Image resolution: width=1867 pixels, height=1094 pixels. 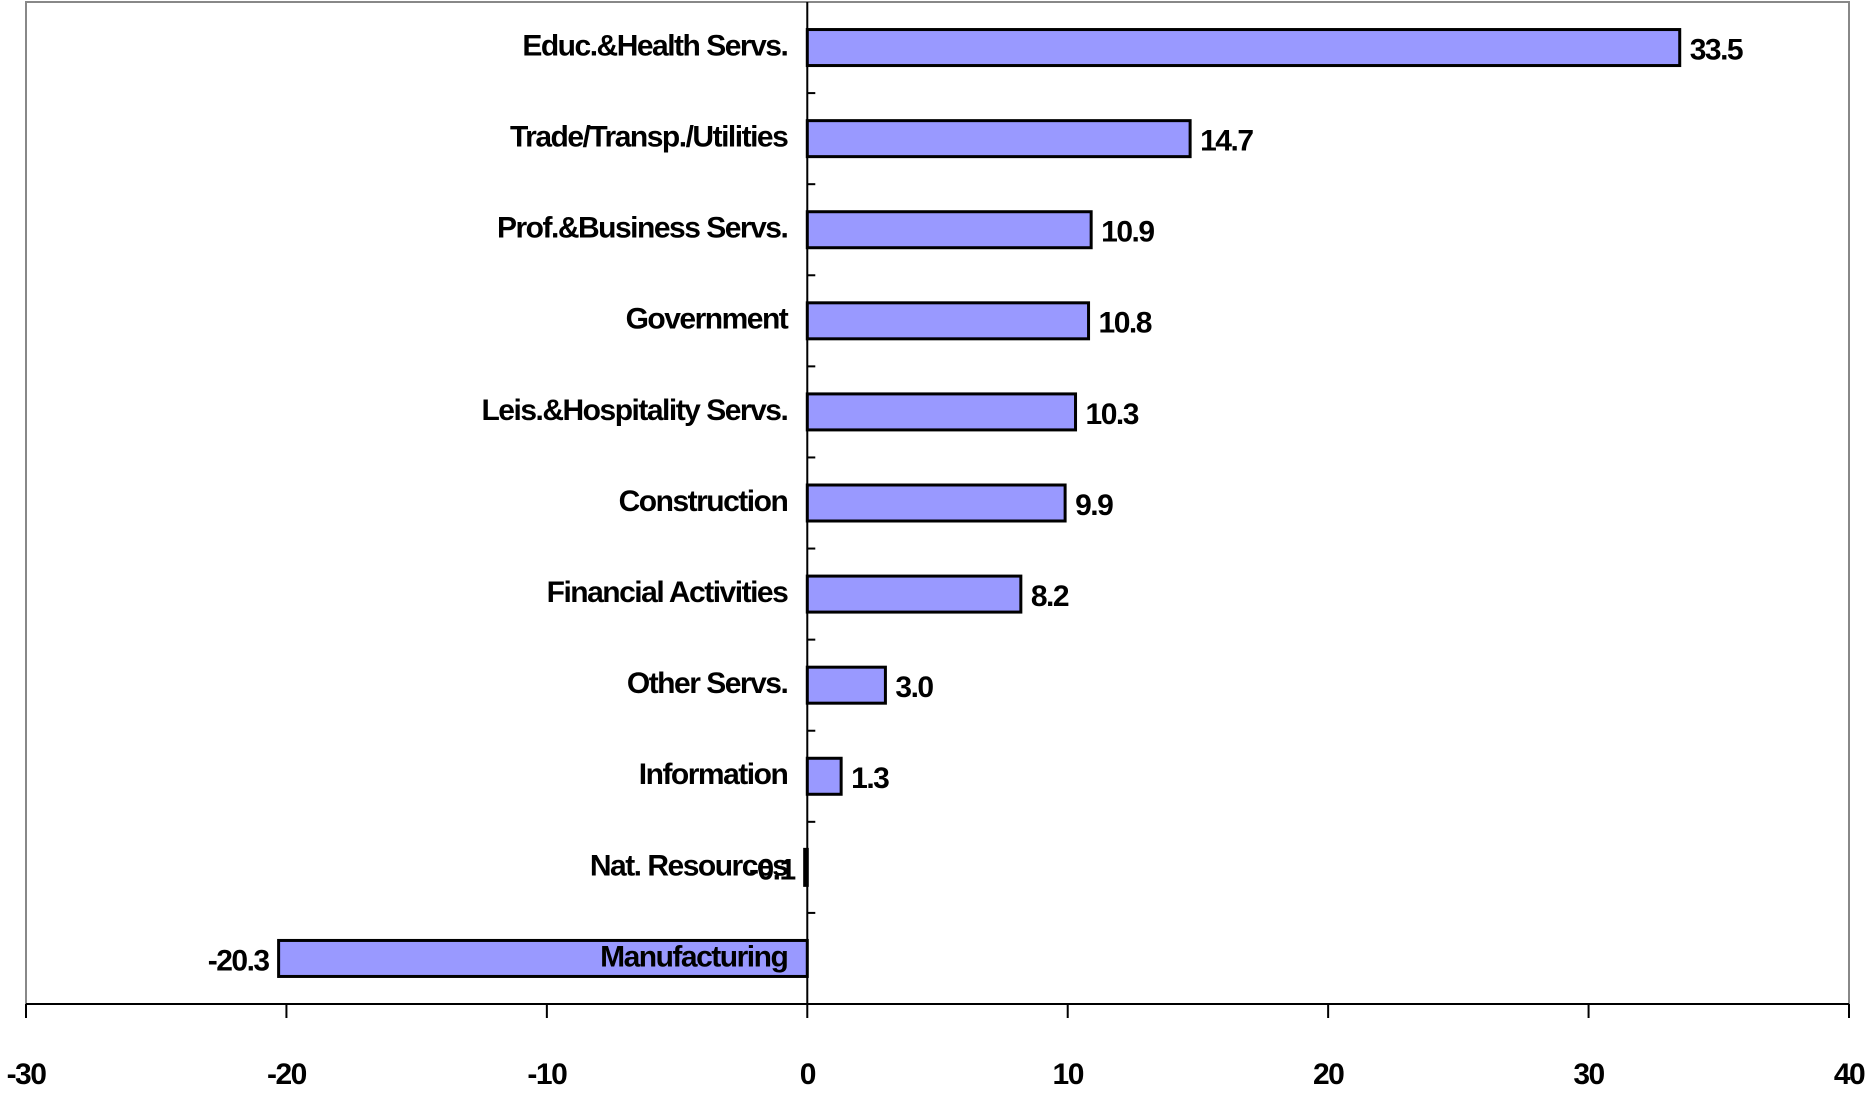 I want to click on category-label: Leis.&Hospitality Servs., so click(x=634, y=410).